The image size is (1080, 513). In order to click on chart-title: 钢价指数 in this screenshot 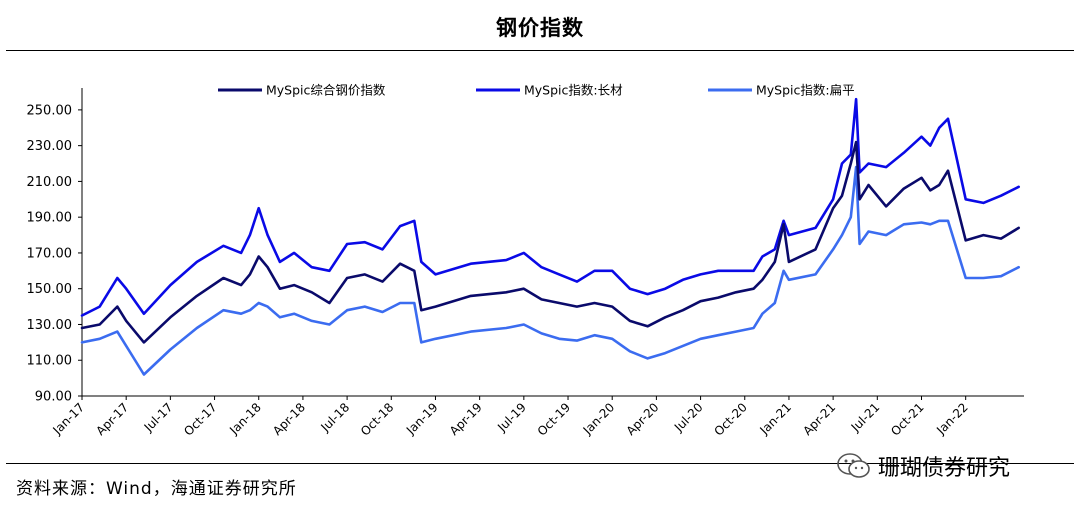, I will do `click(540, 28)`.